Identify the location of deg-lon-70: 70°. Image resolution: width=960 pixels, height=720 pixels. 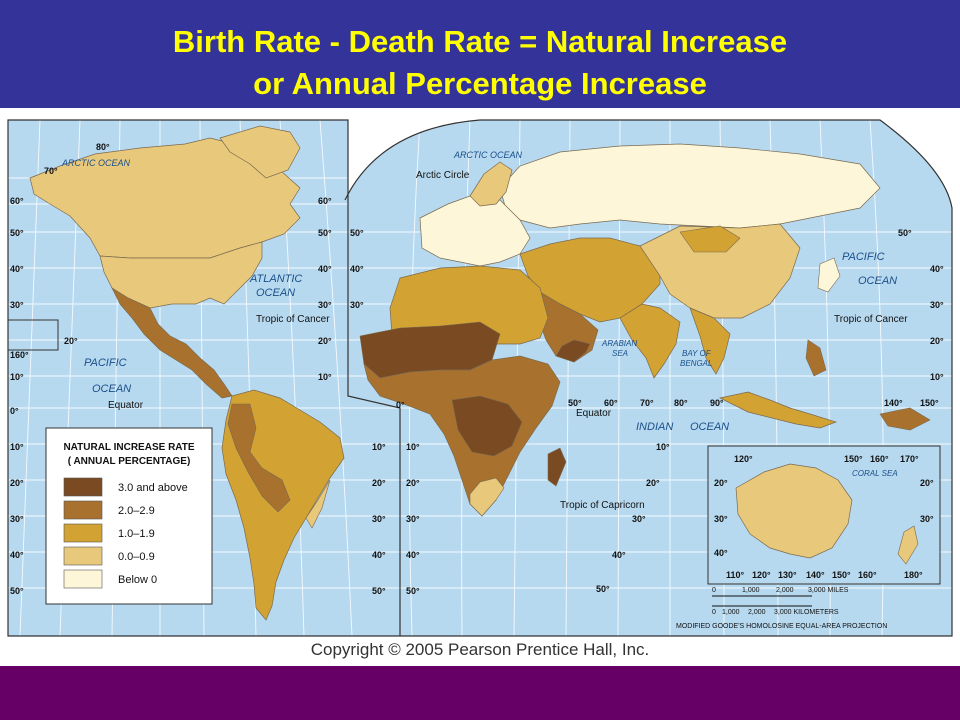
(647, 403).